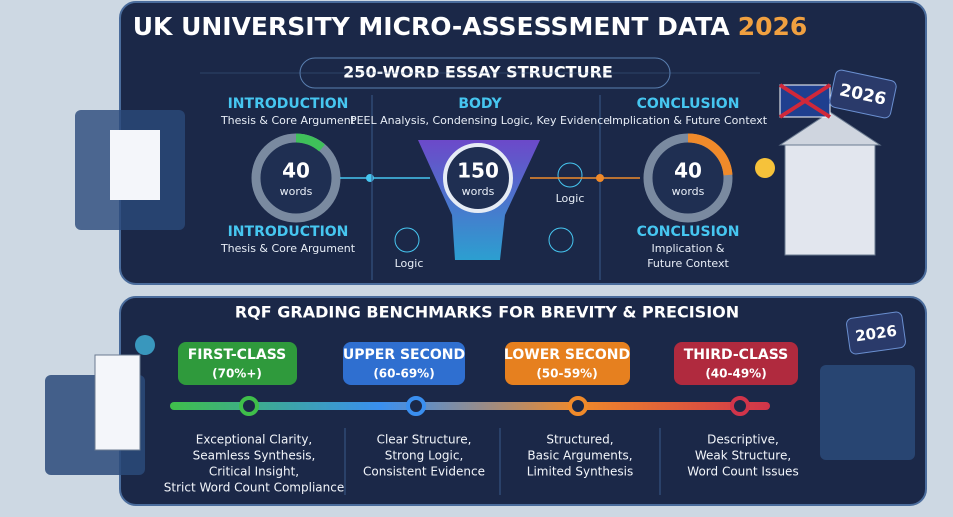 This screenshot has height=517, width=953. What do you see at coordinates (743, 456) in the screenshot?
I see `grade-description: Weak Structure,` at bounding box center [743, 456].